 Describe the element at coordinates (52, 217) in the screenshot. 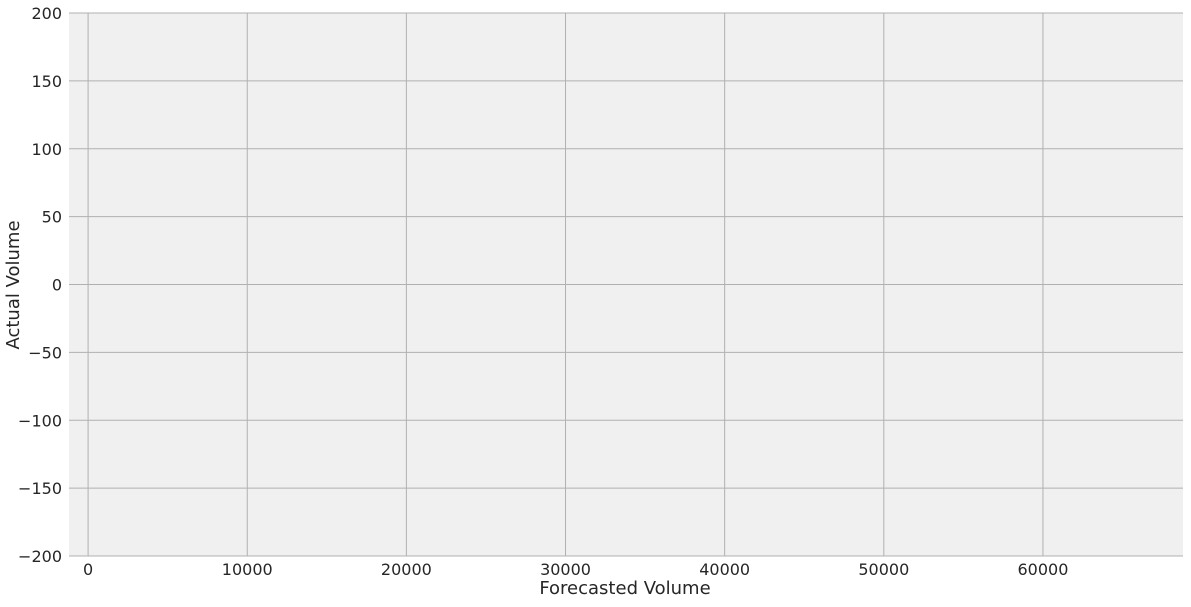

I see `y-tick-label: 50` at that location.